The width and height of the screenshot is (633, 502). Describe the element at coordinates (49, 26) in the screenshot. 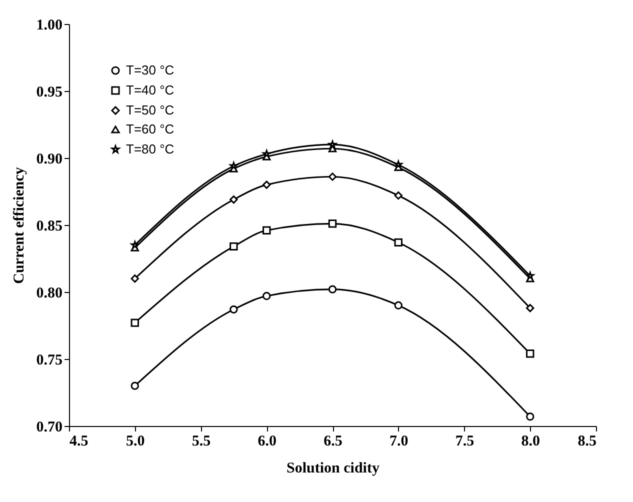

I see `y-tick-label: 1.00` at that location.